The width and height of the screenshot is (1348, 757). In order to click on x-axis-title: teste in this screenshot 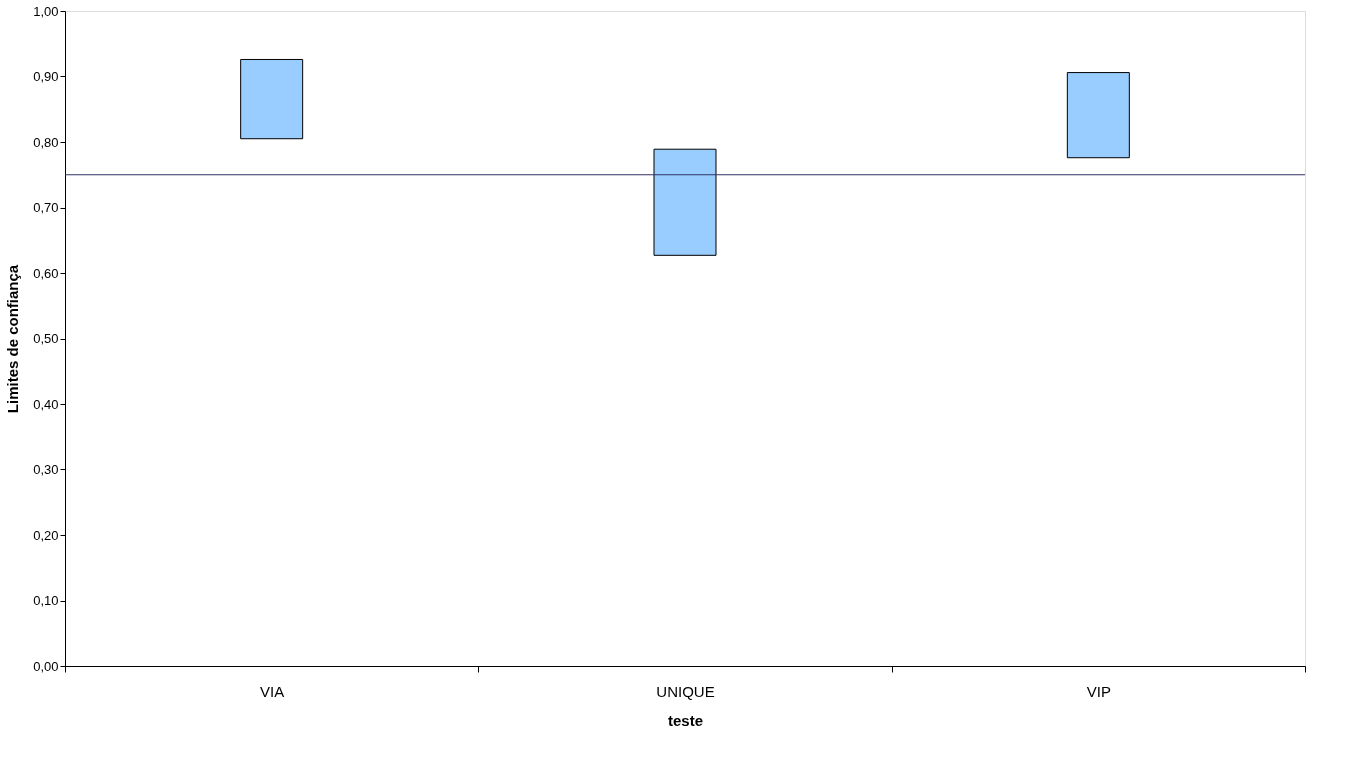, I will do `click(685, 720)`.